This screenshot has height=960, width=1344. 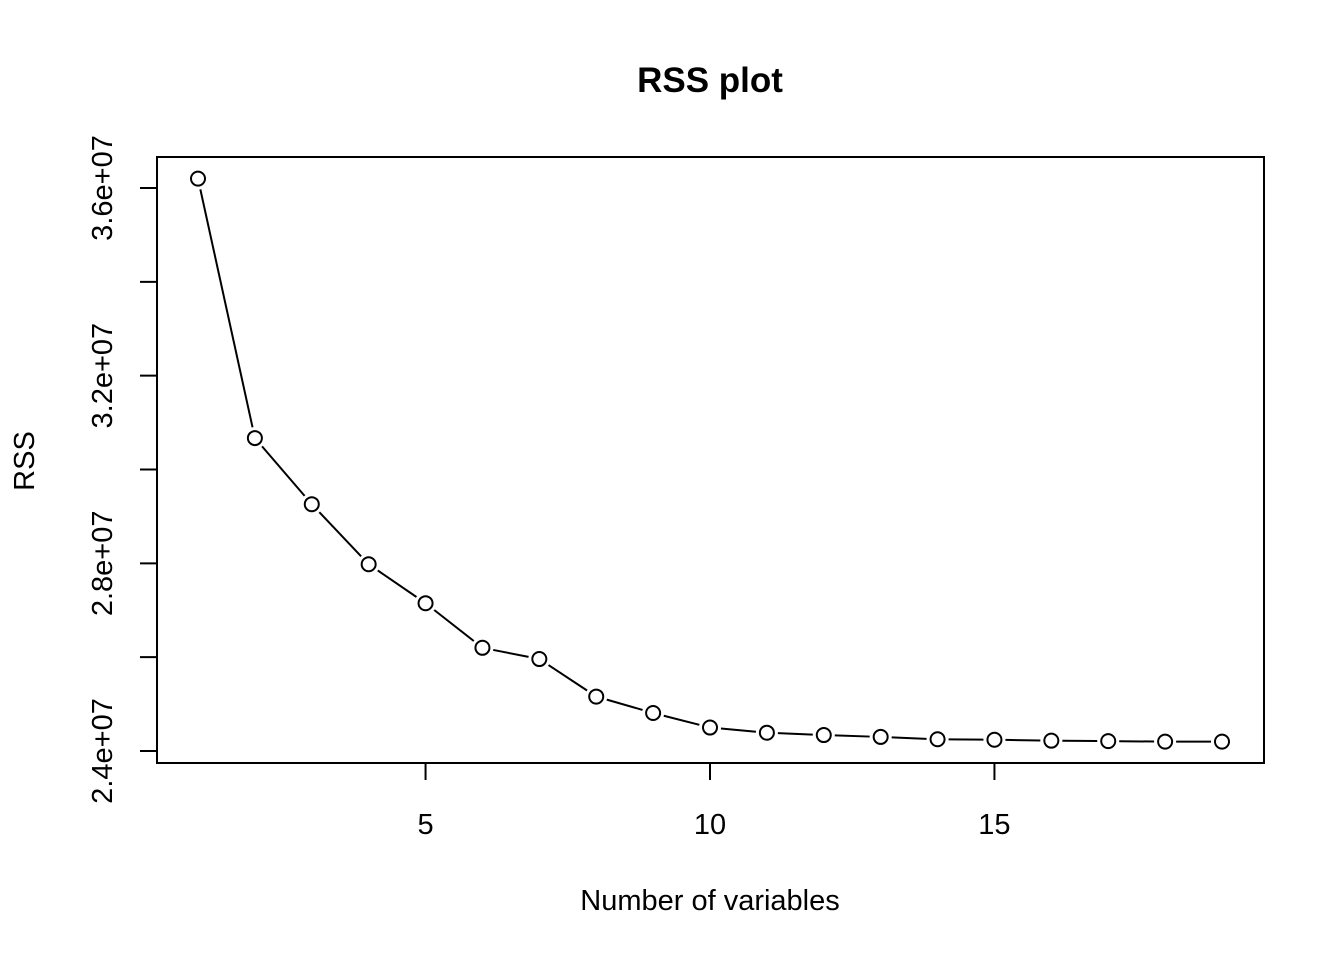 I want to click on y-tick-label: 2.4e+07, so click(x=103, y=751).